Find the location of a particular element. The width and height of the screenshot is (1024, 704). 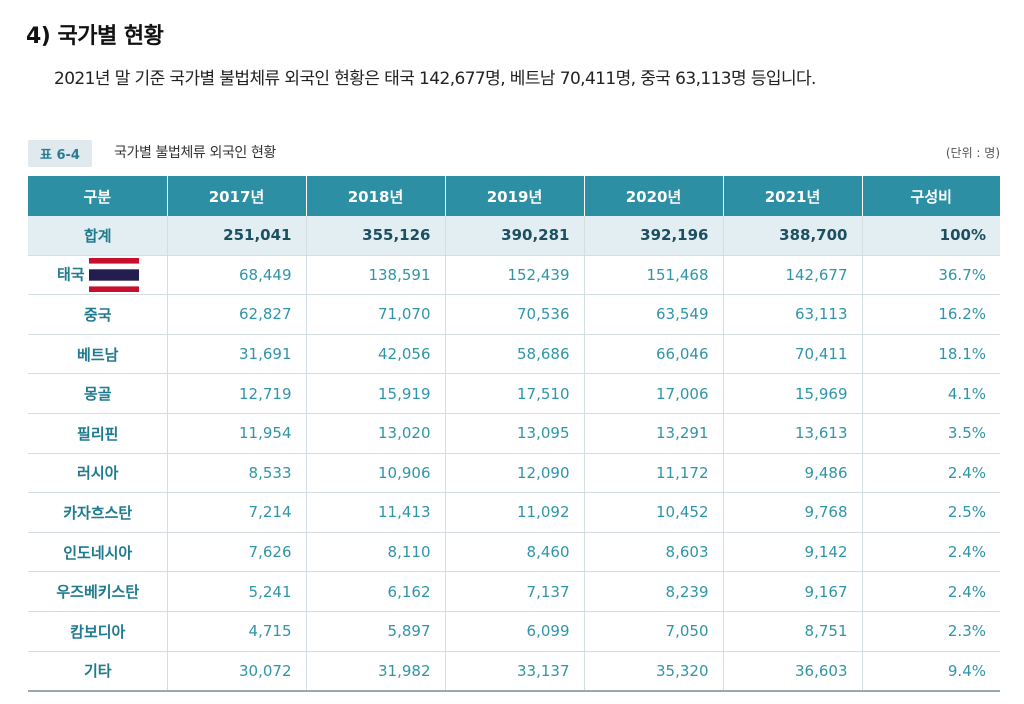

table-cell: 70,411 is located at coordinates (792, 354).